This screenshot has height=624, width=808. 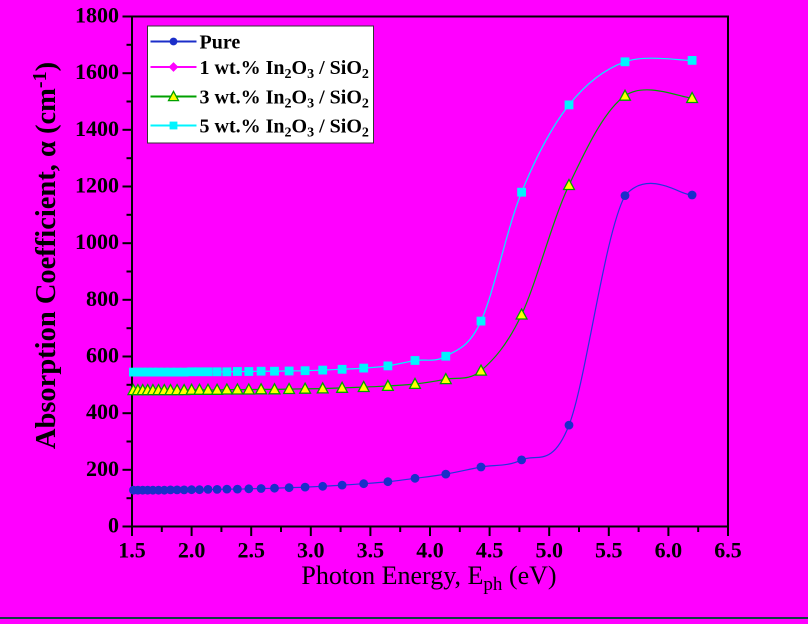 What do you see at coordinates (490, 550) in the screenshot?
I see `svg-text: 4.5` at bounding box center [490, 550].